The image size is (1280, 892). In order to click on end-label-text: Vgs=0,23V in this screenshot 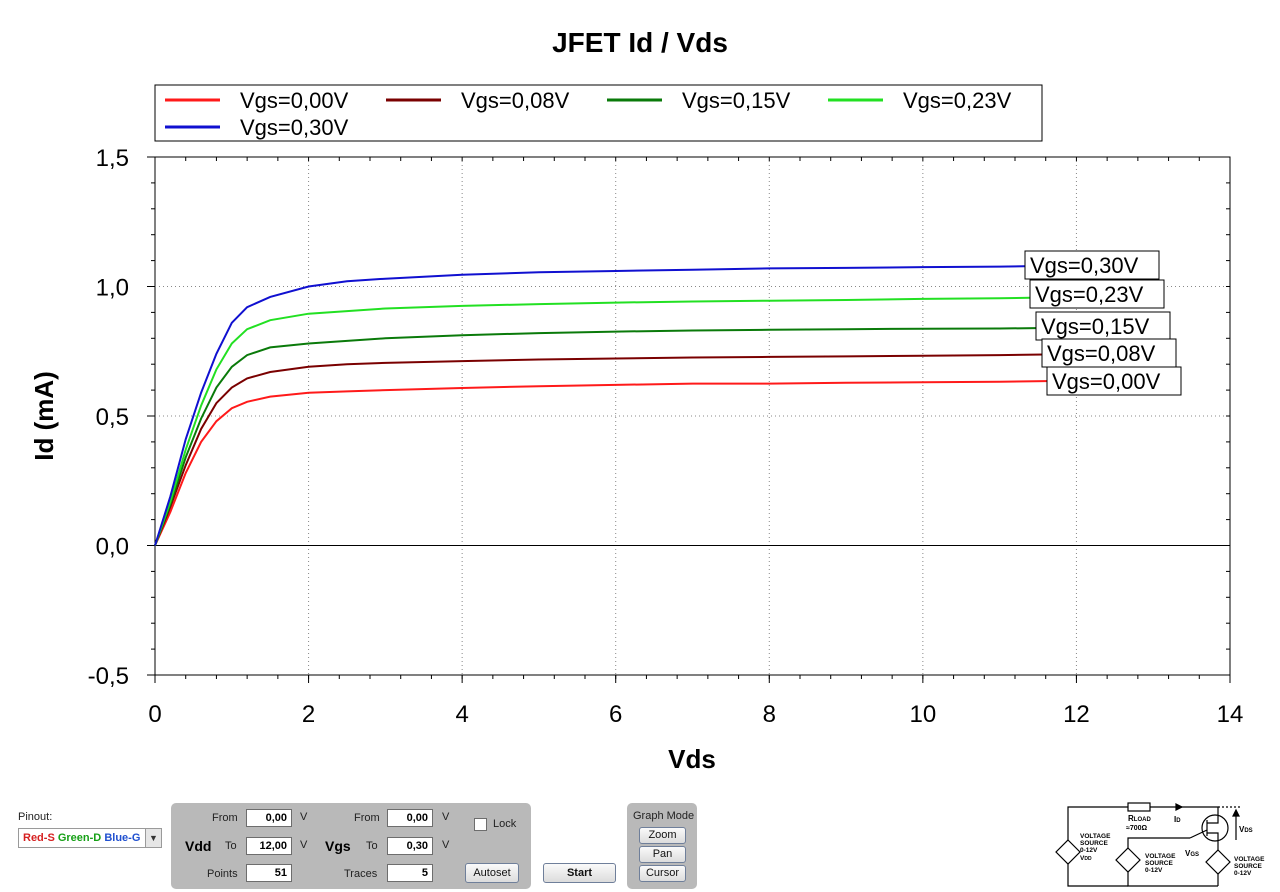, I will do `click(1089, 294)`.